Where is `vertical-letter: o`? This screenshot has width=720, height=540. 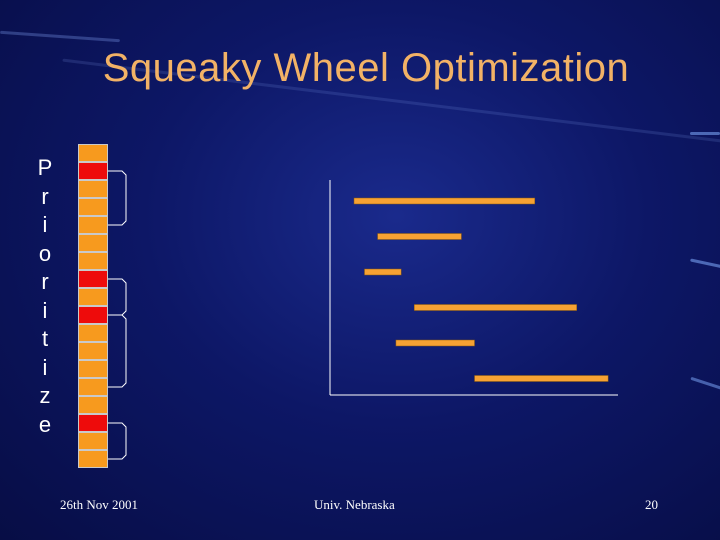 vertical-letter: o is located at coordinates (45, 253).